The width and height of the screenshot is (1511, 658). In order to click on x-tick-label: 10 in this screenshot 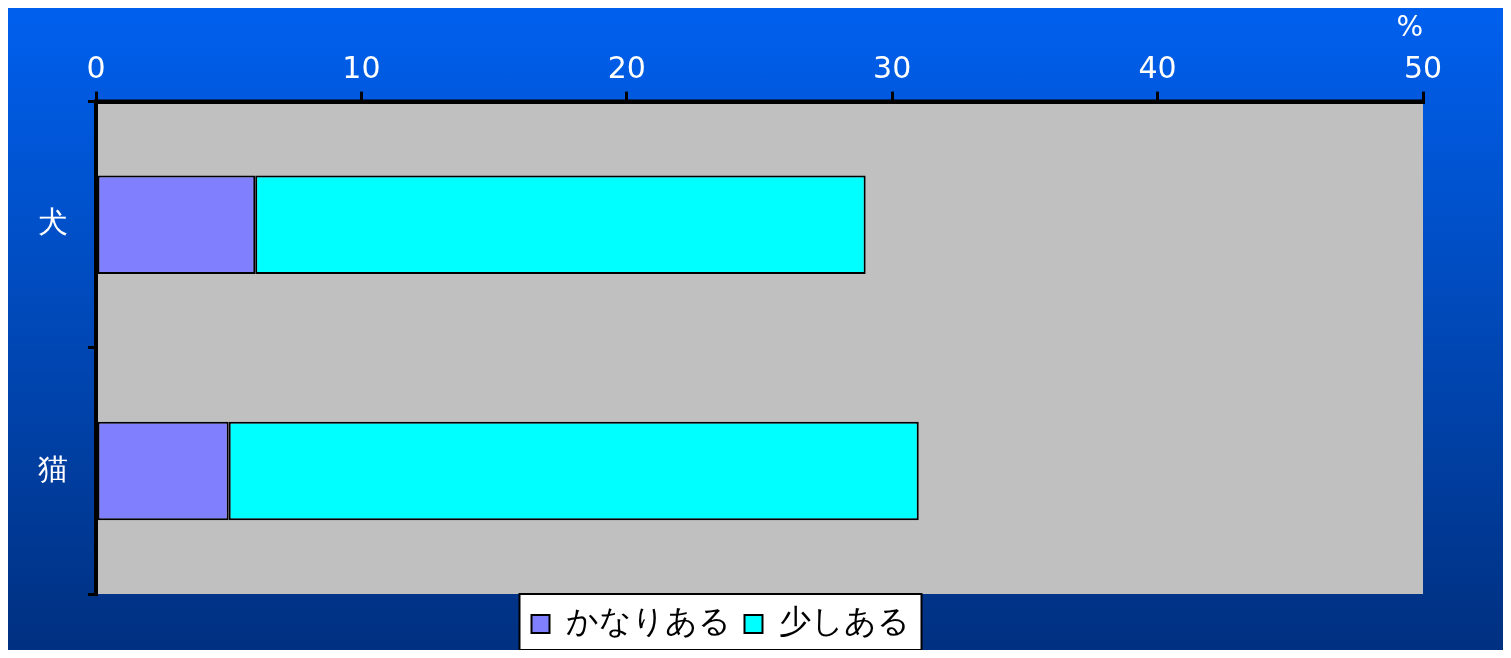, I will do `click(361, 68)`.